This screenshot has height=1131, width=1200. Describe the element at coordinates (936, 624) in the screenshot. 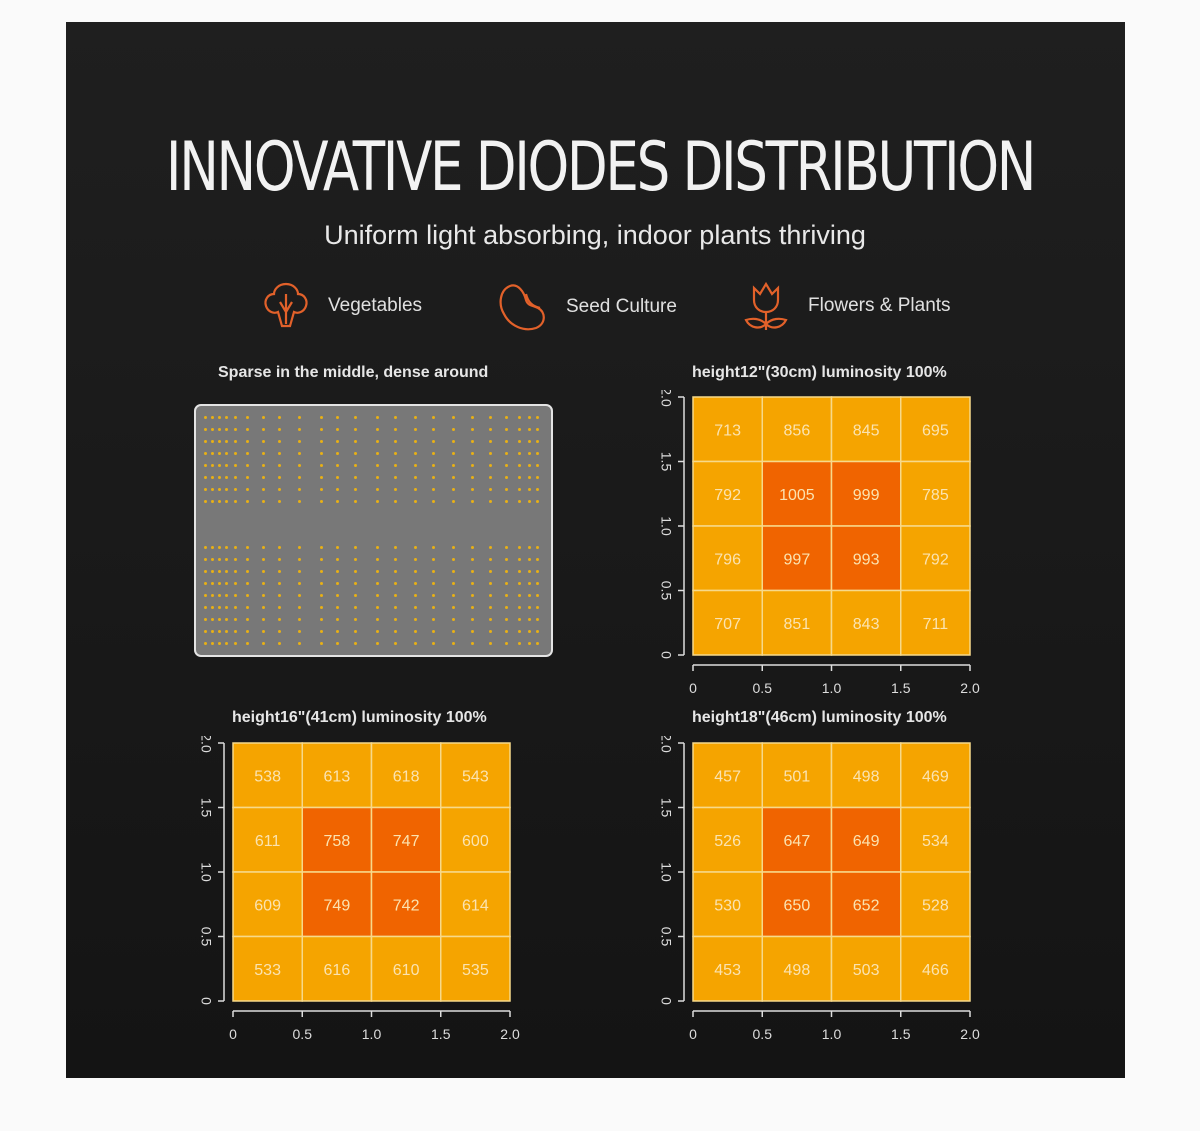

I see `cell-value: 711` at that location.